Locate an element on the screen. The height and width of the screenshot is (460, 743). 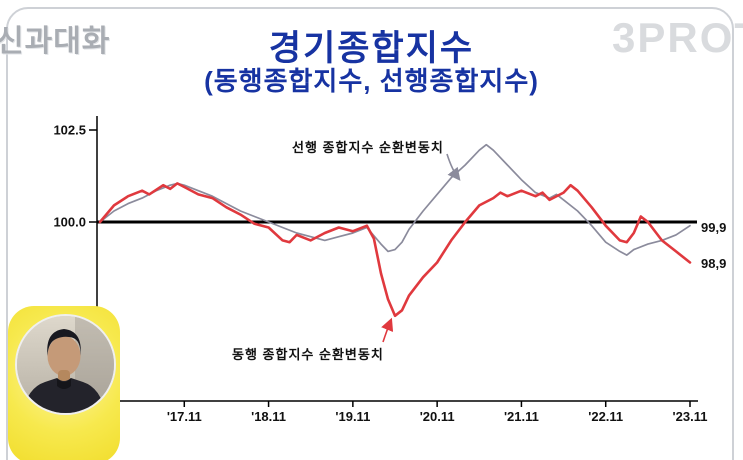
y-tick-label: 102.5 is located at coordinates (69, 130).